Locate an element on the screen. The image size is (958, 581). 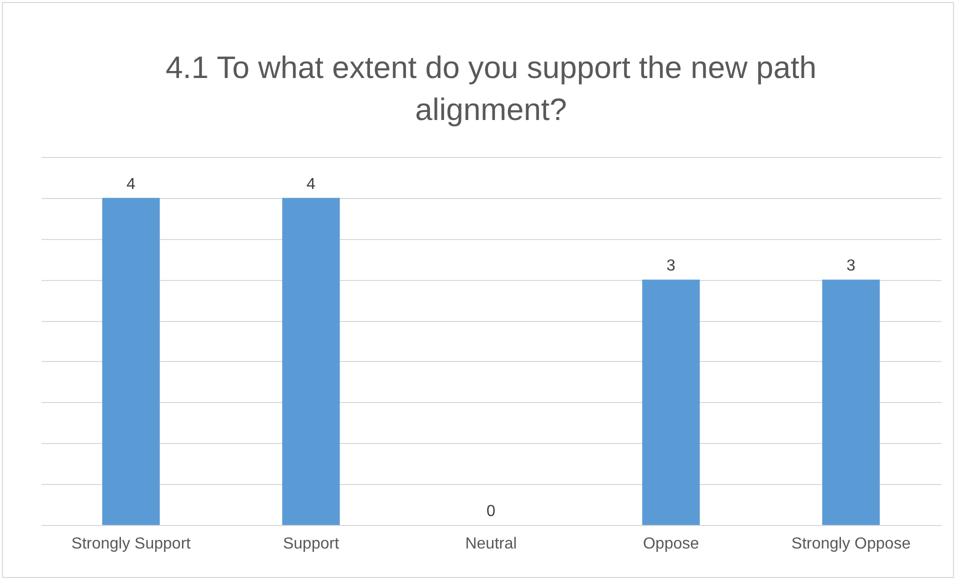
x-tick-label: Strongly Support is located at coordinates (131, 544).